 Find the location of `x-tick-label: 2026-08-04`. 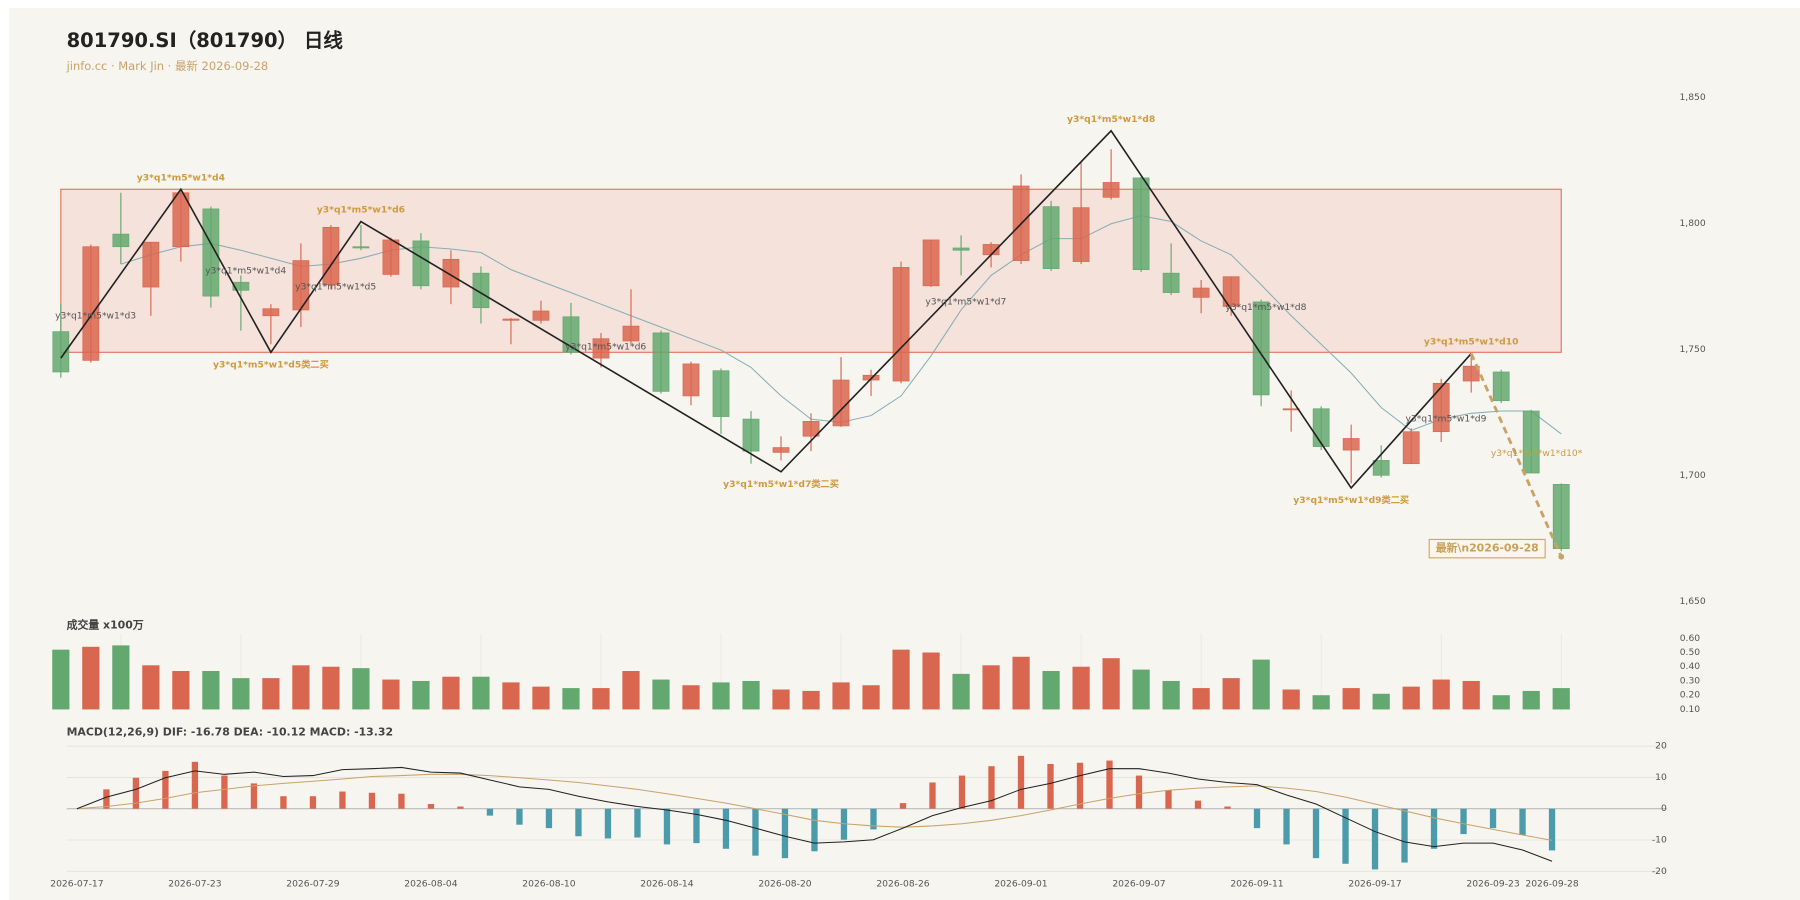

x-tick-label: 2026-08-04 is located at coordinates (430, 883).